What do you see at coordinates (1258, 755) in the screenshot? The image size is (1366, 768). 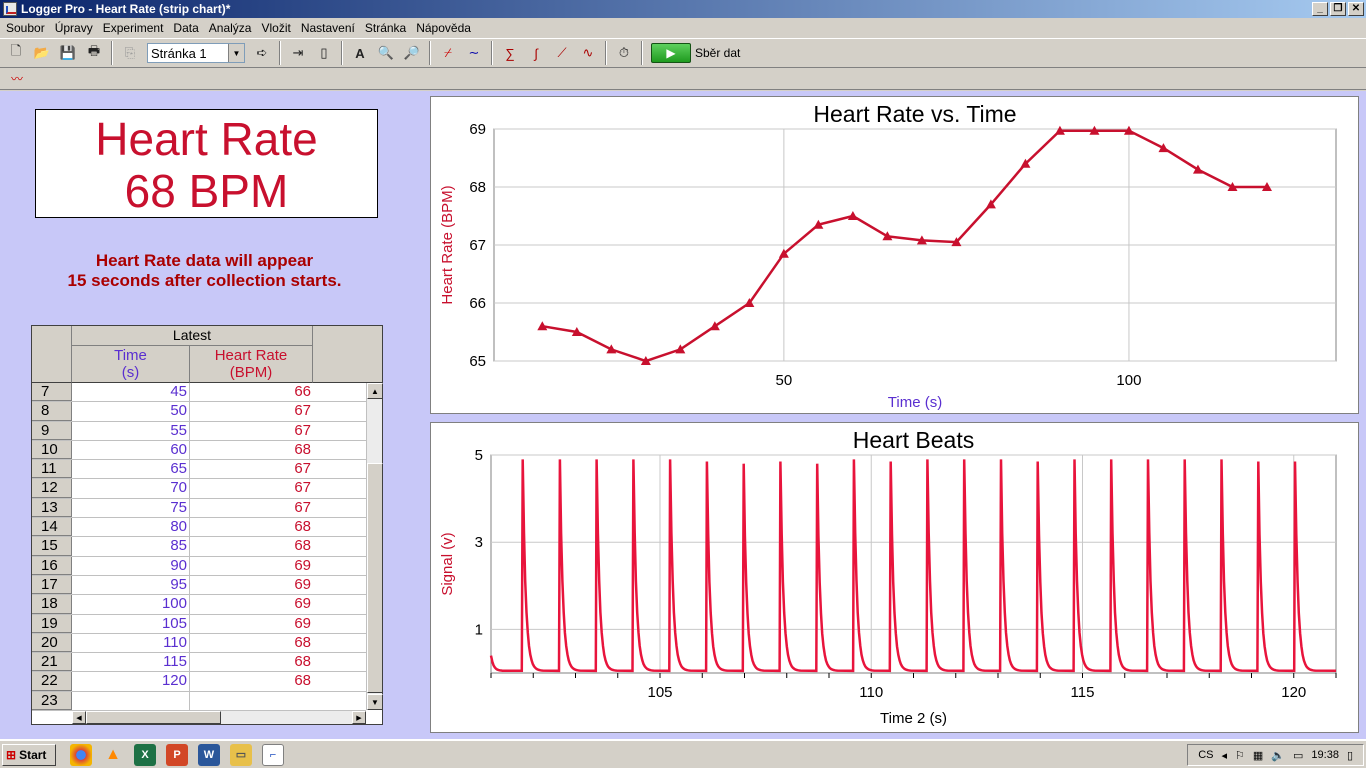 I see `network-icon: ▦` at bounding box center [1258, 755].